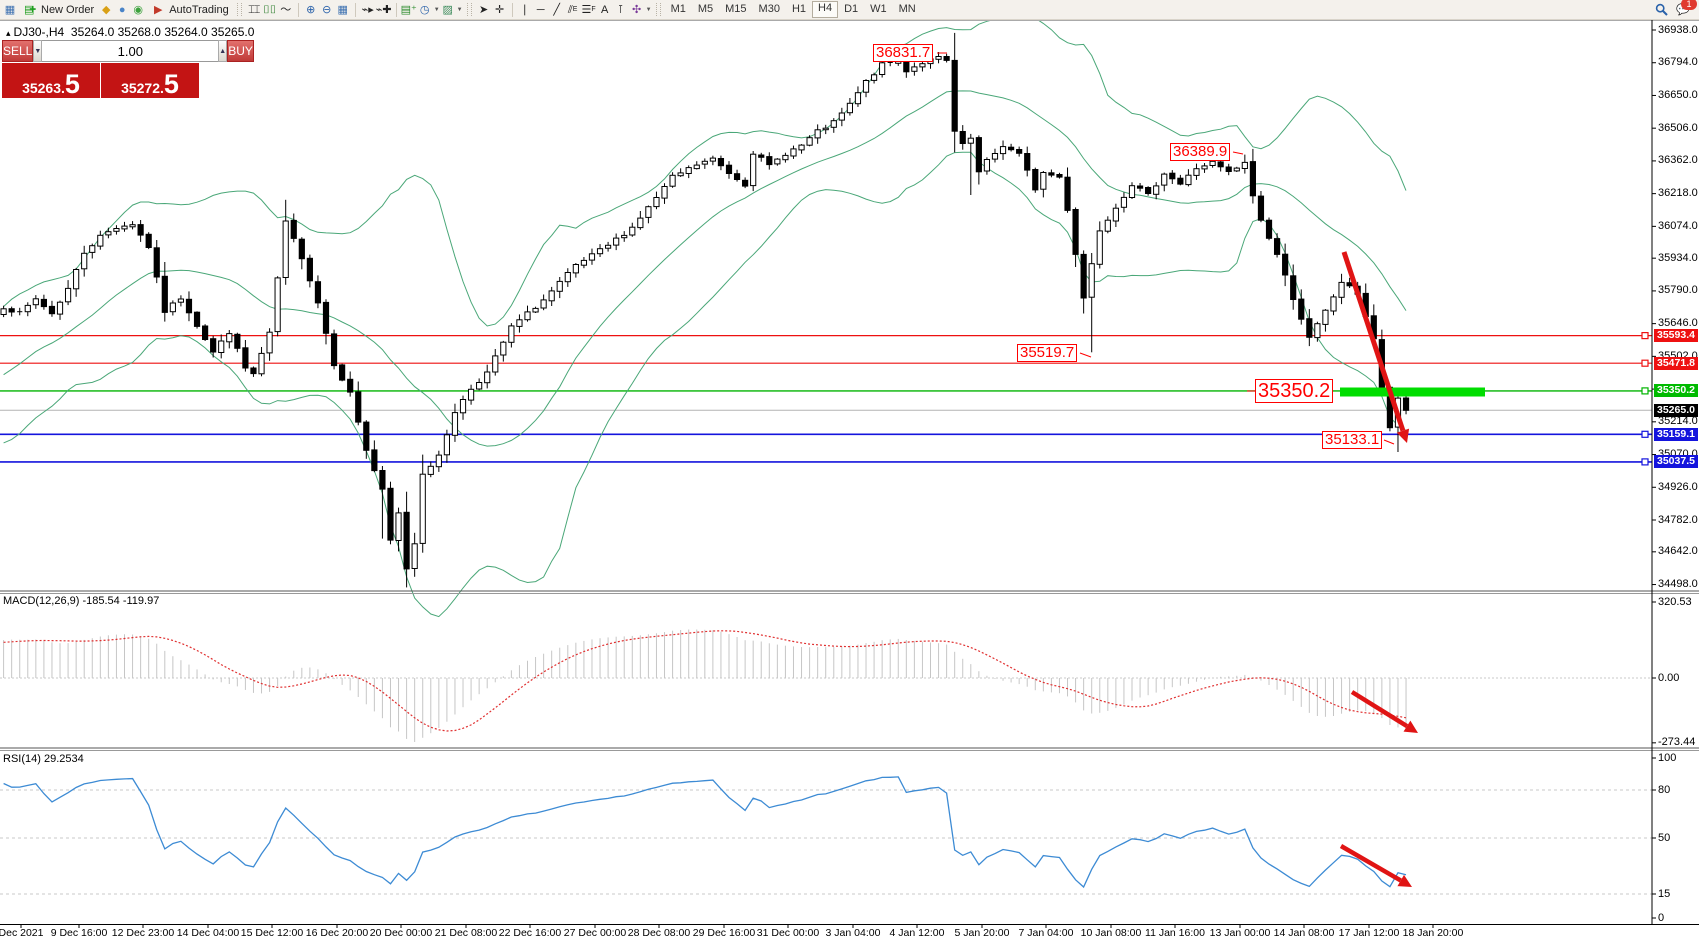 Image resolution: width=1699 pixels, height=940 pixels. I want to click on arrows-caret-icon: ▼, so click(648, 9).